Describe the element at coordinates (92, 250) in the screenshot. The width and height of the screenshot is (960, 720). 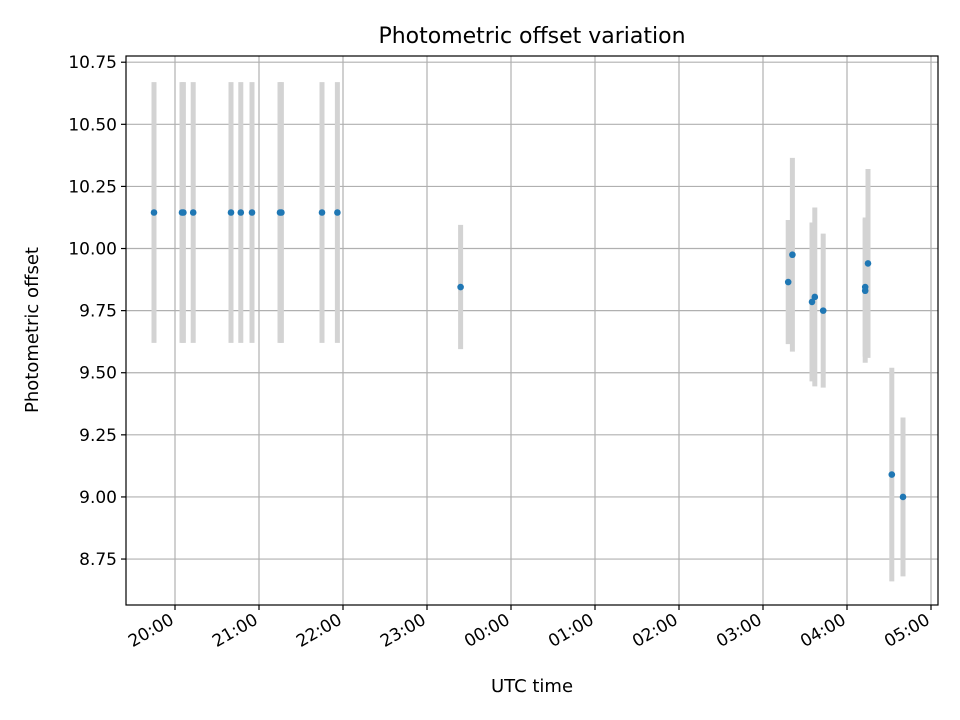
I see `y-tick-label: 10.00` at that location.